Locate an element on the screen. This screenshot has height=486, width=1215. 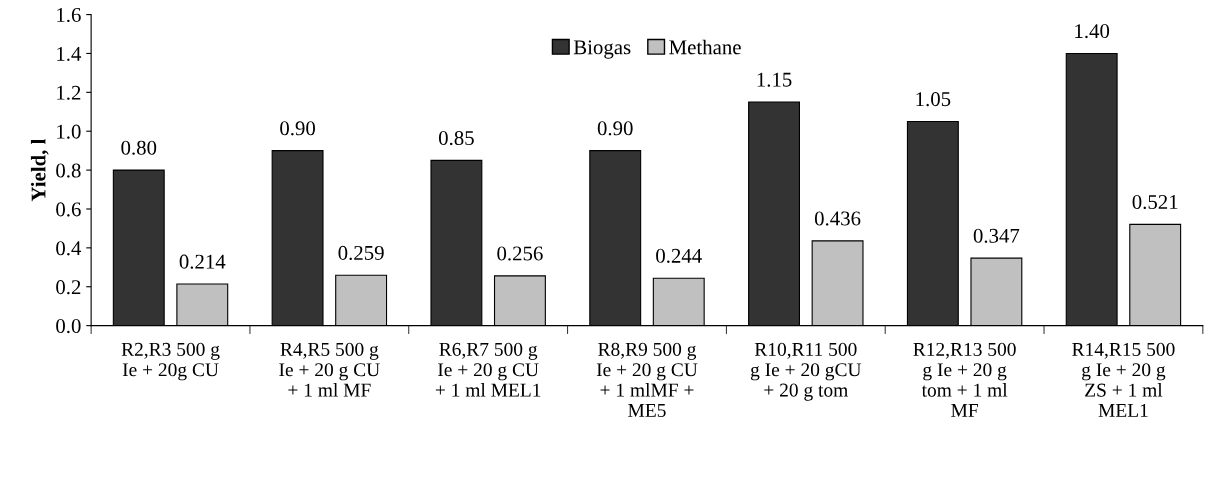
x-tick-label: R10,R11 500 g Ie + 20 gCU + 20 g tom is located at coordinates (806, 371).